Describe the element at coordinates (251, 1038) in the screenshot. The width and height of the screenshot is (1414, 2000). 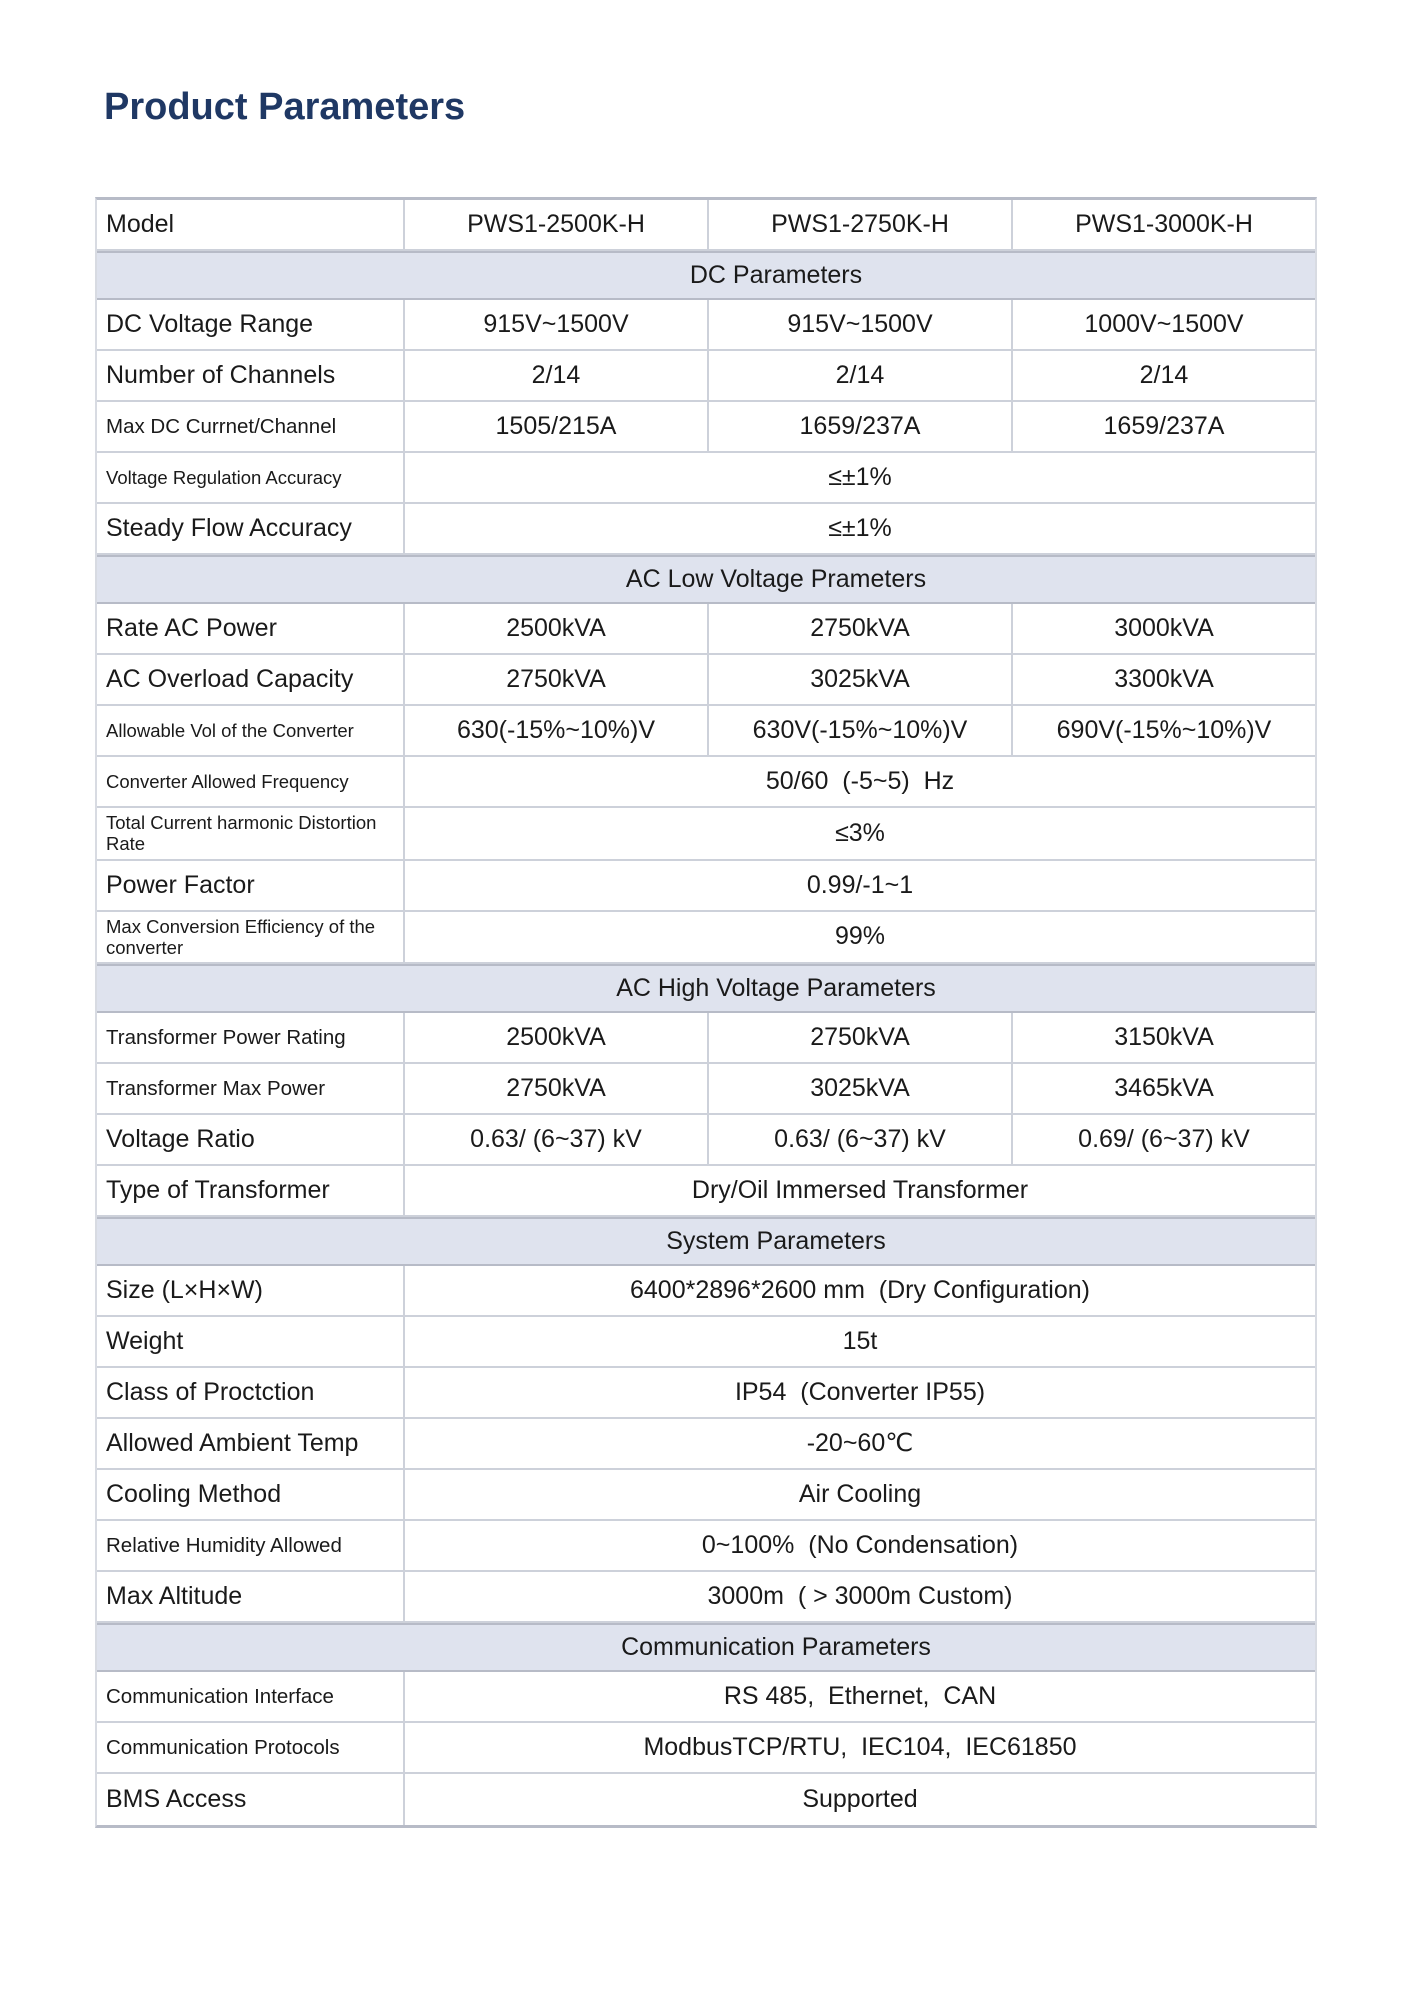
I see `param-label: Transformer Power Rating` at that location.